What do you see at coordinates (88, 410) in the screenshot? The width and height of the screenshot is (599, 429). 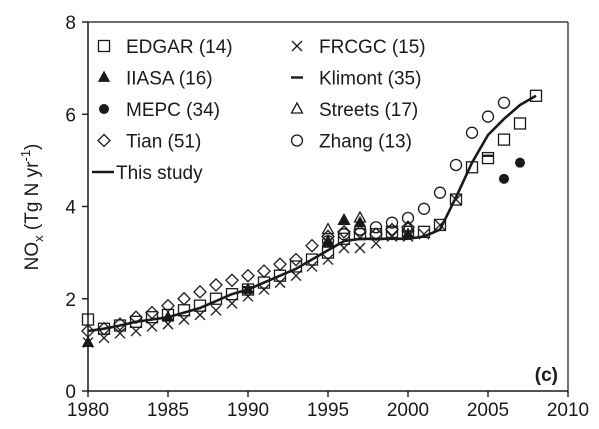 I see `x-tick-label: 1980` at bounding box center [88, 410].